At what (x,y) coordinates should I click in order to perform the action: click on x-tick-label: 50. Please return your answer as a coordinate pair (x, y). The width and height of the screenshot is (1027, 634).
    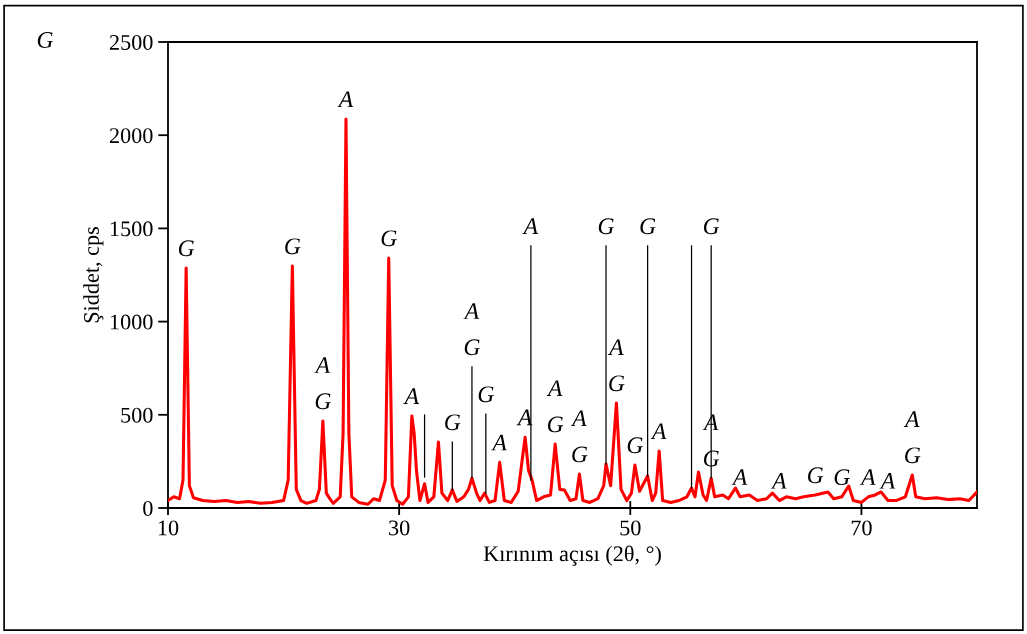
    Looking at the image, I should click on (630, 528).